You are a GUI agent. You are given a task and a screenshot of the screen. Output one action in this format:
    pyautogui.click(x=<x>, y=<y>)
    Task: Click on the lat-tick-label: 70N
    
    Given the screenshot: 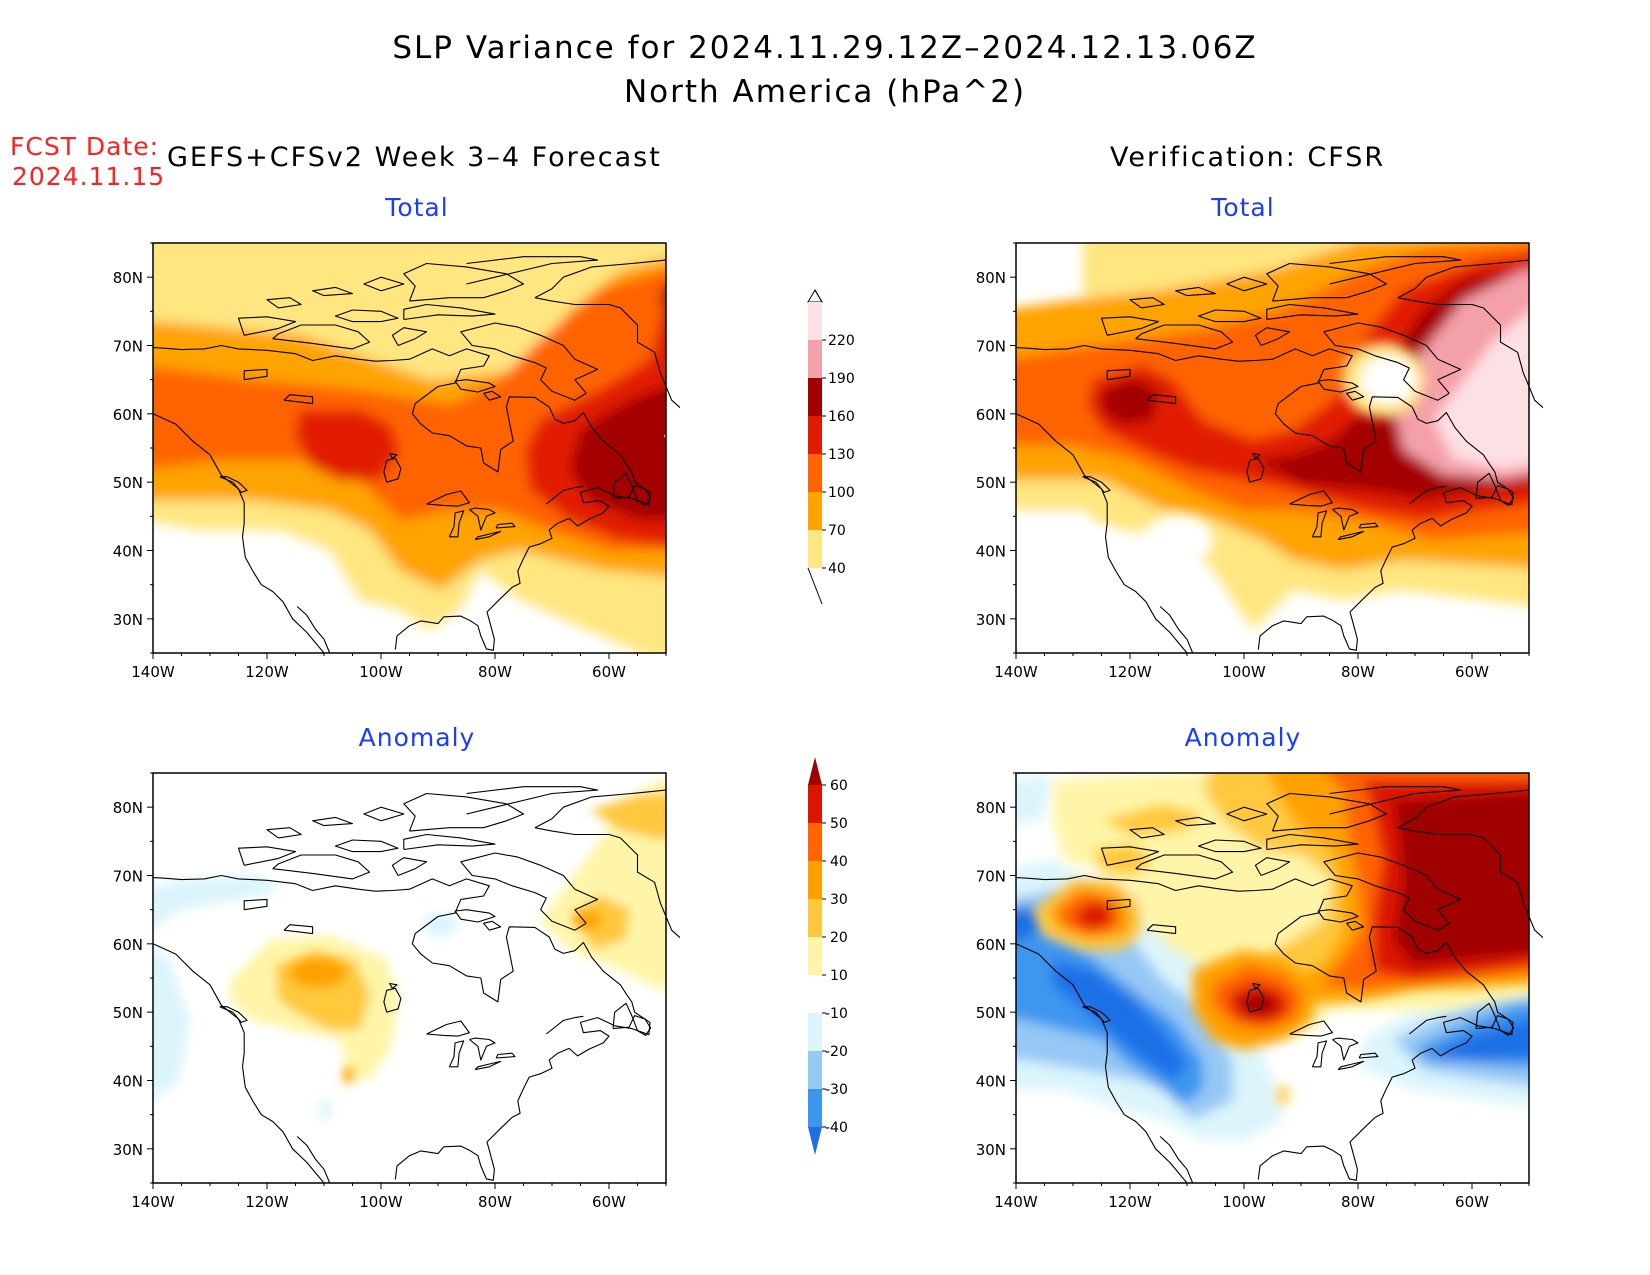 What is the action you would take?
    pyautogui.click(x=128, y=347)
    